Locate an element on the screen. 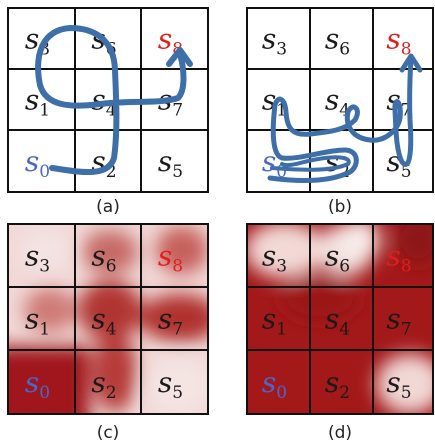 The width and height of the screenshot is (435, 442). caption-a: (a) is located at coordinates (108, 207).